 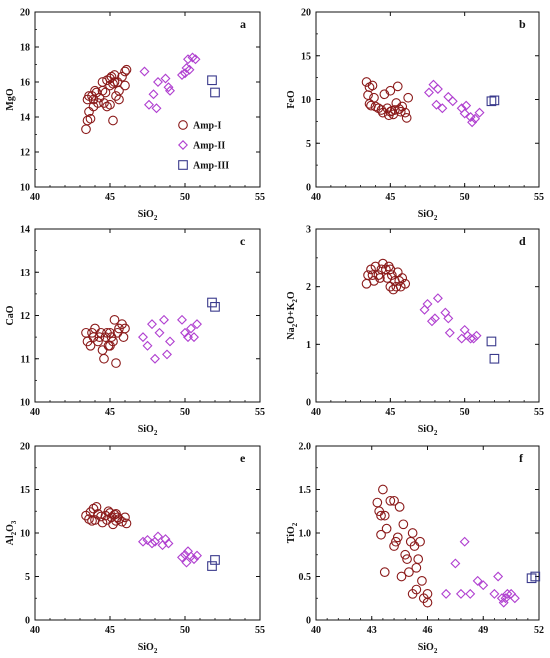 I want to click on panel-letter: f, so click(x=521, y=458).